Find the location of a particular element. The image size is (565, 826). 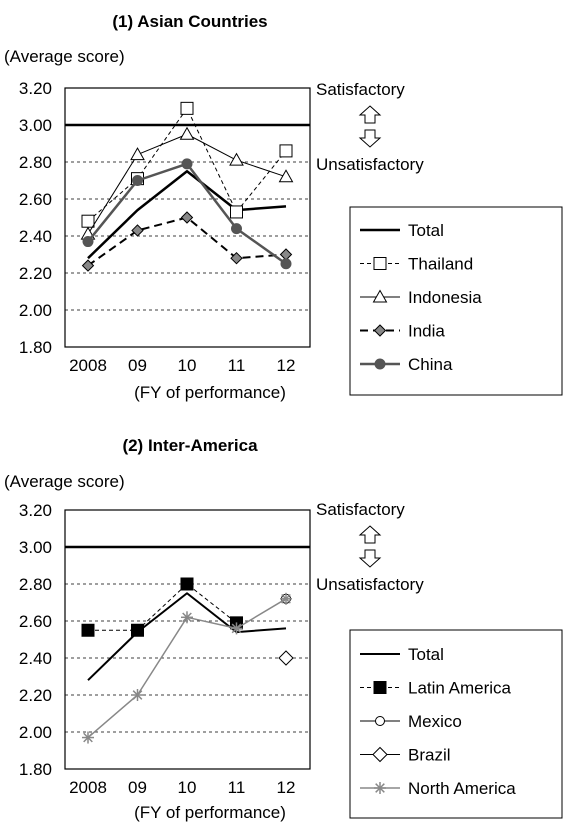

chart2-legend-label: Latin America is located at coordinates (460, 688).